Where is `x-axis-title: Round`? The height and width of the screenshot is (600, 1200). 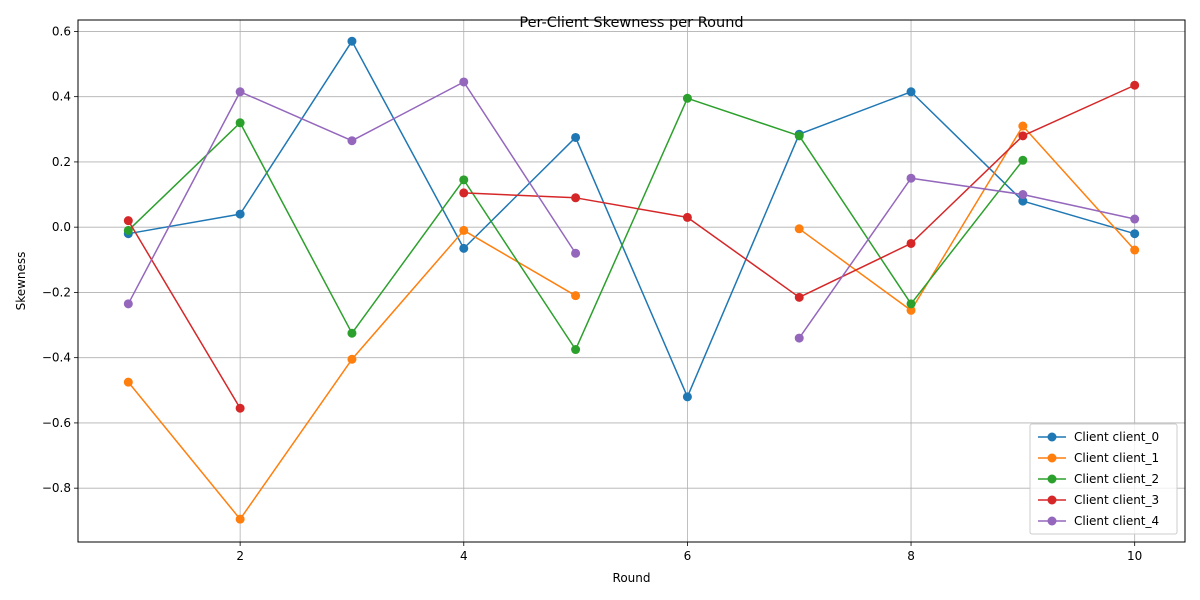 x-axis-title: Round is located at coordinates (632, 578).